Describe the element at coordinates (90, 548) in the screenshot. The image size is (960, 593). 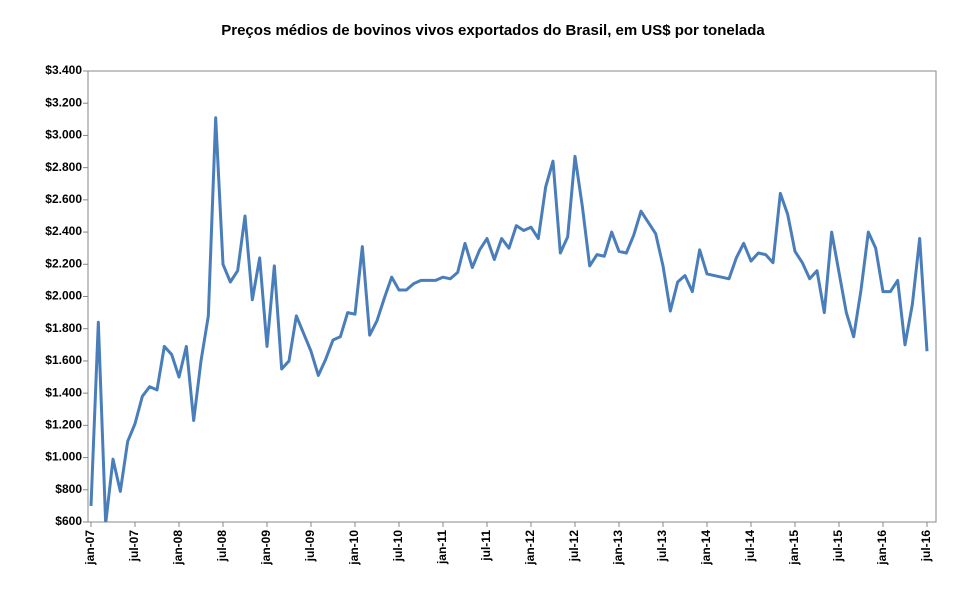
I see `x-tick-label: jan-07` at that location.